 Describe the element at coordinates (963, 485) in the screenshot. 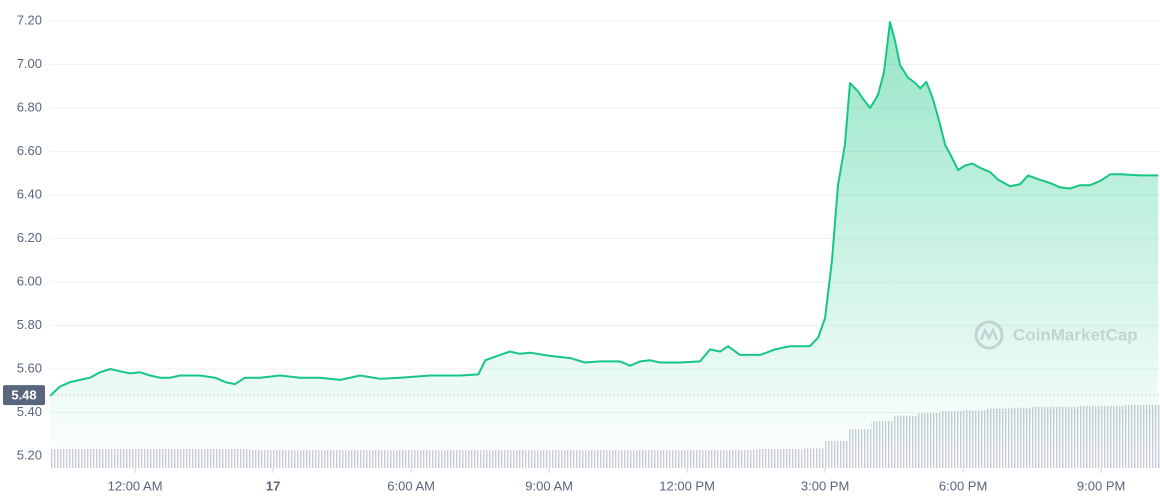

I see `x-tick-label: 6:00 PM` at that location.